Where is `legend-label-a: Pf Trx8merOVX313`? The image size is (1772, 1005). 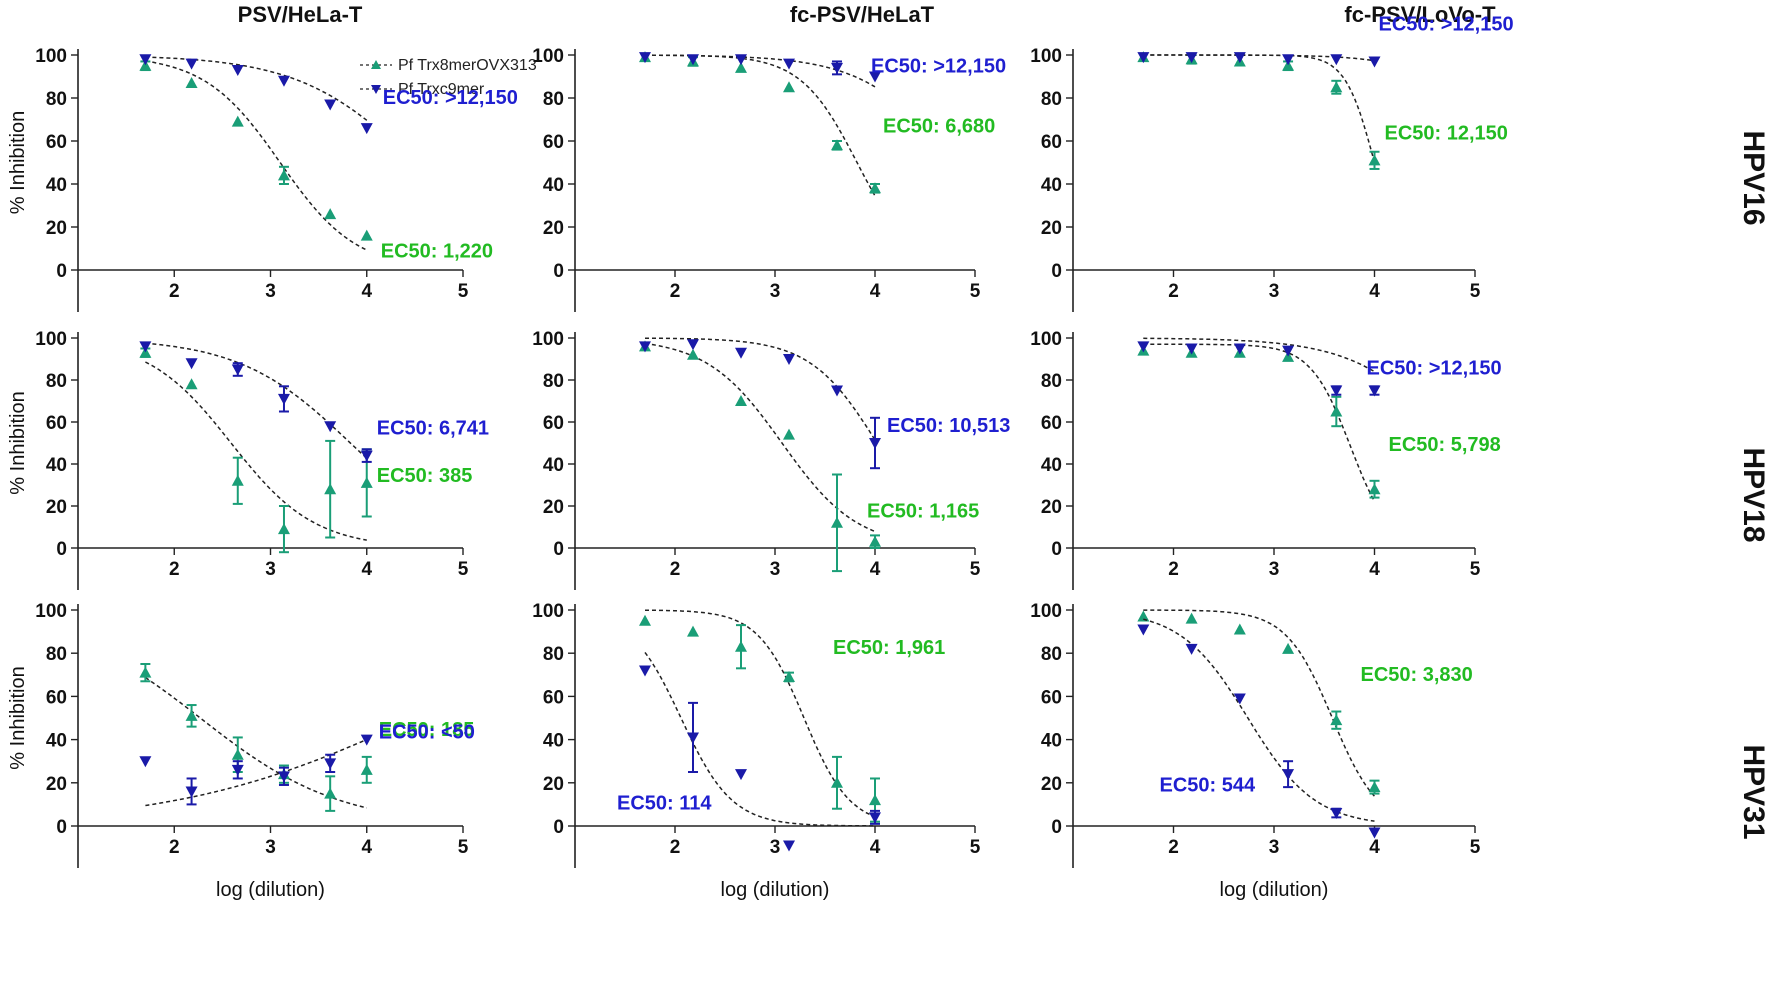
legend-label-a: Pf Trx8merOVX313 is located at coordinates (467, 65).